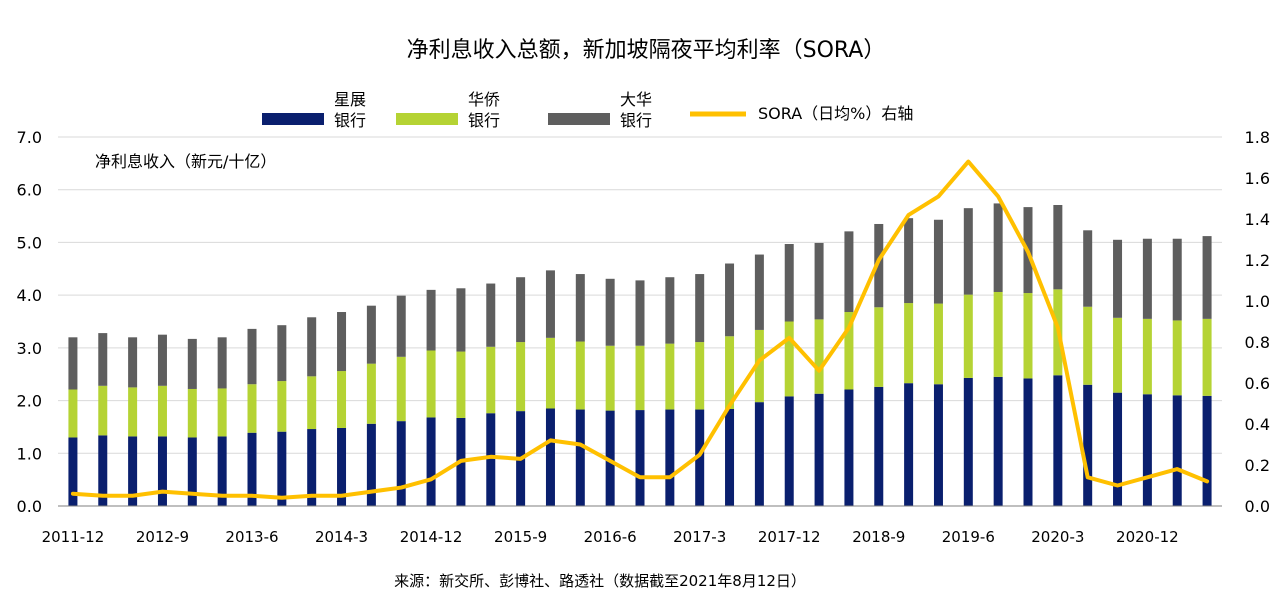  What do you see at coordinates (610, 537) in the screenshot?
I see `x-tick-label: 2016-6` at bounding box center [610, 537].